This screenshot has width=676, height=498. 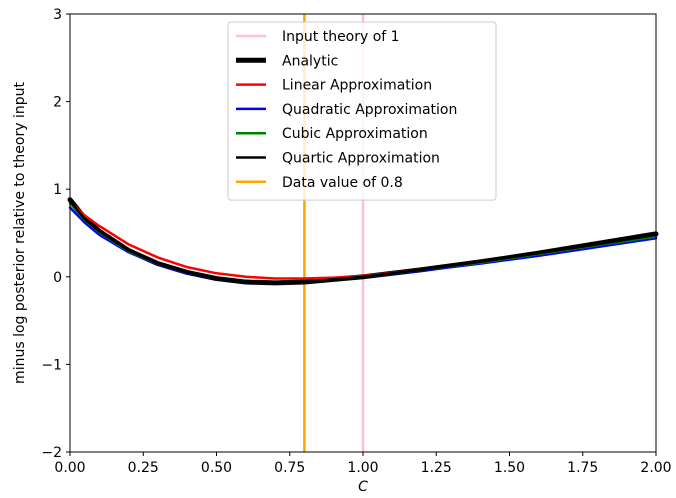 I want to click on legend-label-quadratic-approximation: Quadratic Approximation, so click(x=369, y=110).